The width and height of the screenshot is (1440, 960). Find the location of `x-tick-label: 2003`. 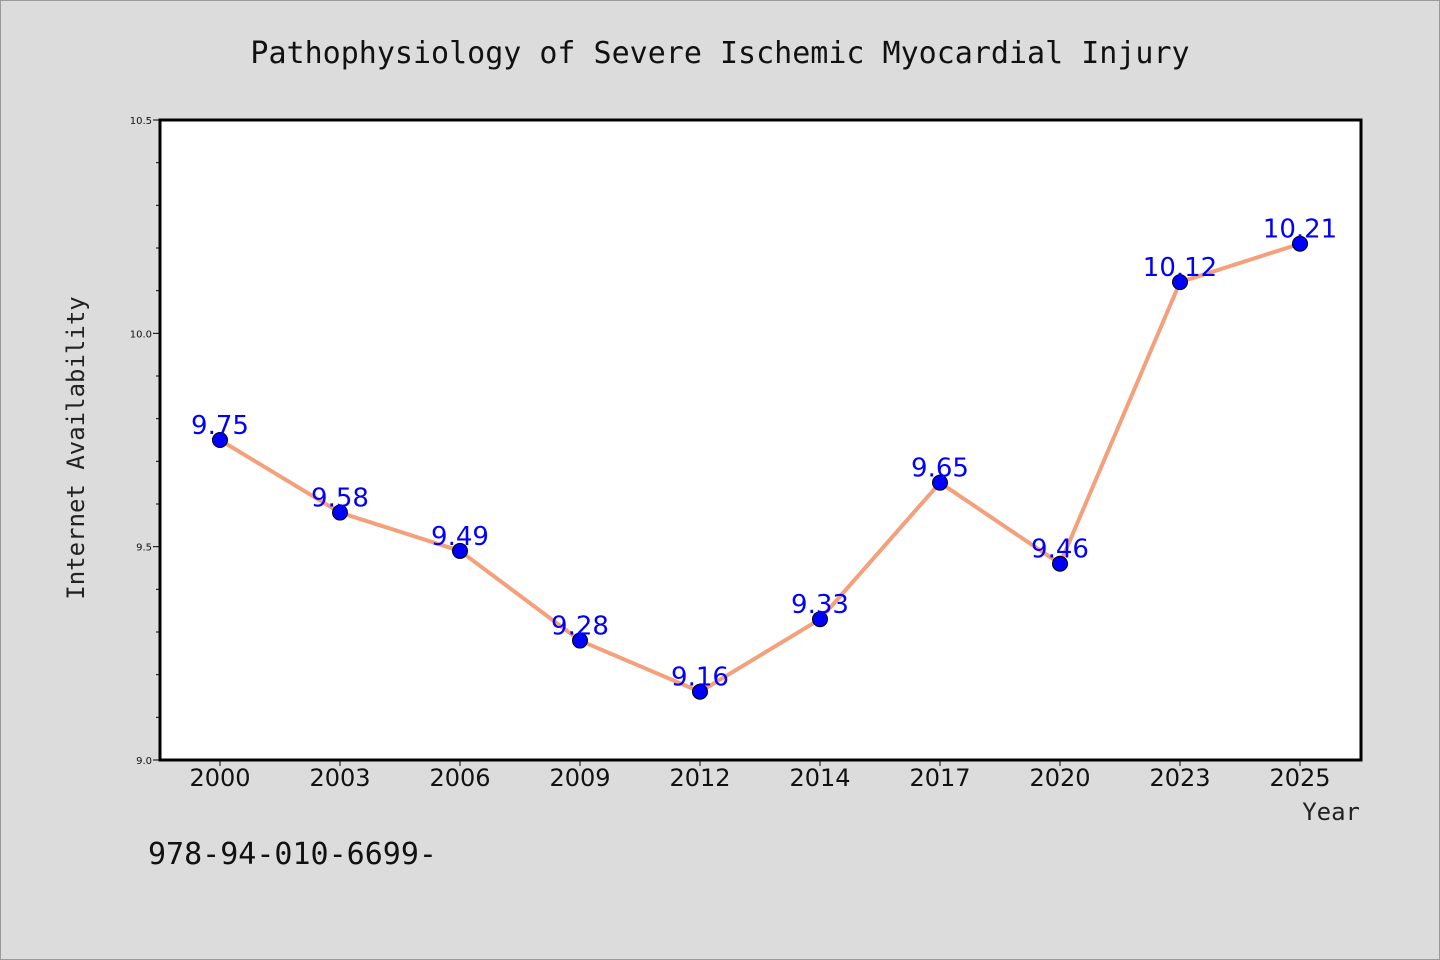

x-tick-label: 2003 is located at coordinates (339, 778).